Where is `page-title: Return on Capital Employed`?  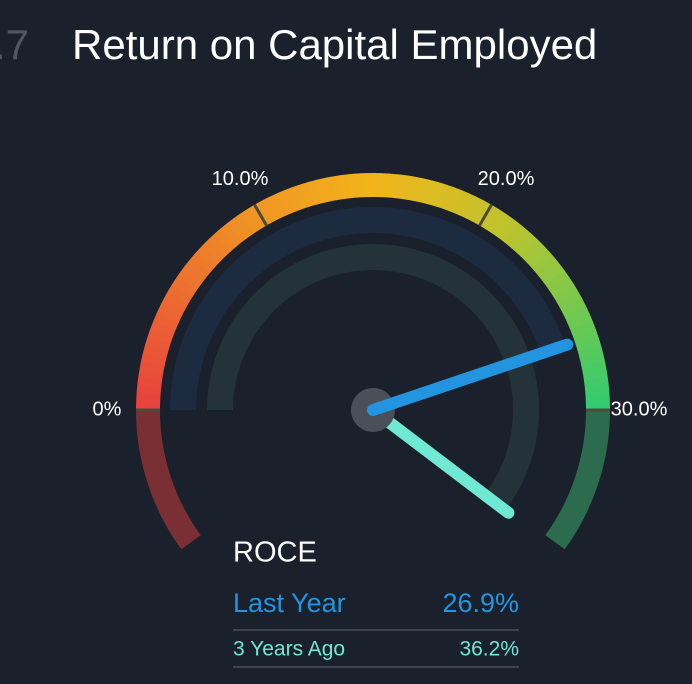 page-title: Return on Capital Employed is located at coordinates (334, 44).